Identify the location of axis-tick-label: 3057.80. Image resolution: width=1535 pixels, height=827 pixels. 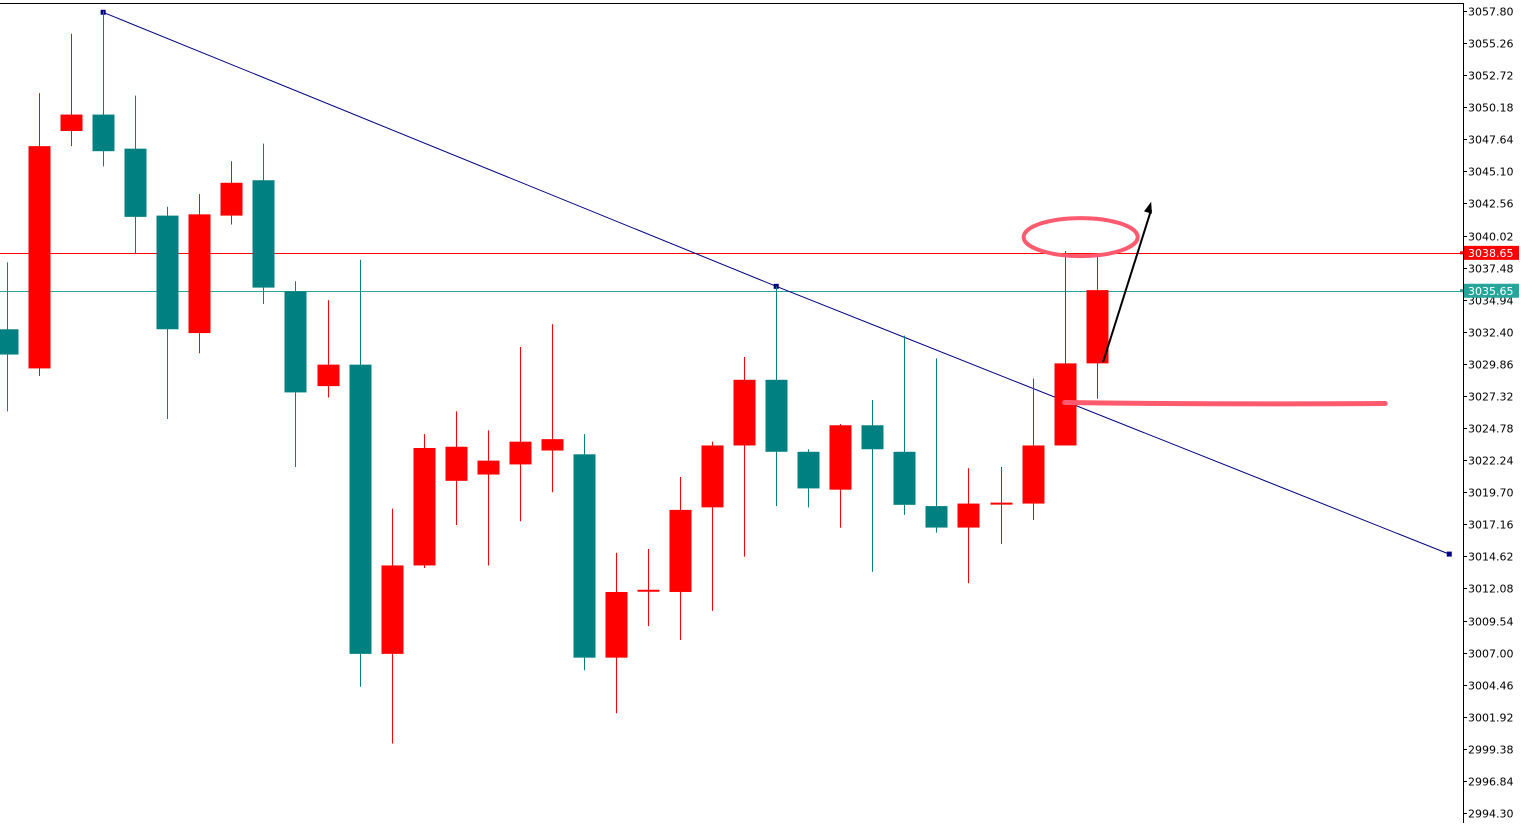
(1491, 12).